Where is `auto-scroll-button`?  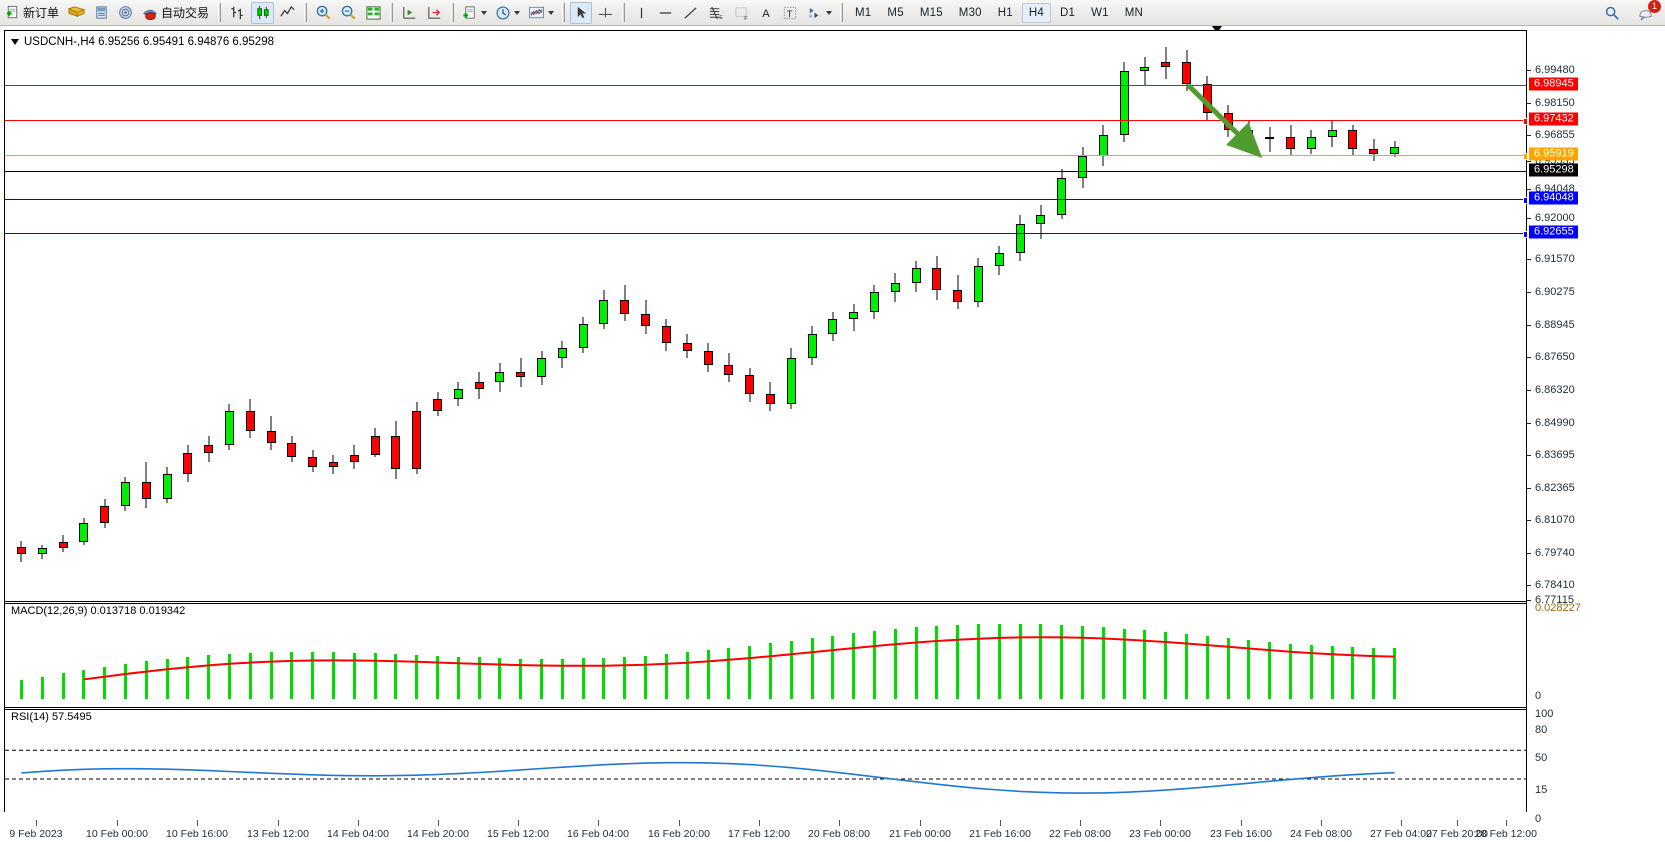
auto-scroll-button is located at coordinates (409, 13).